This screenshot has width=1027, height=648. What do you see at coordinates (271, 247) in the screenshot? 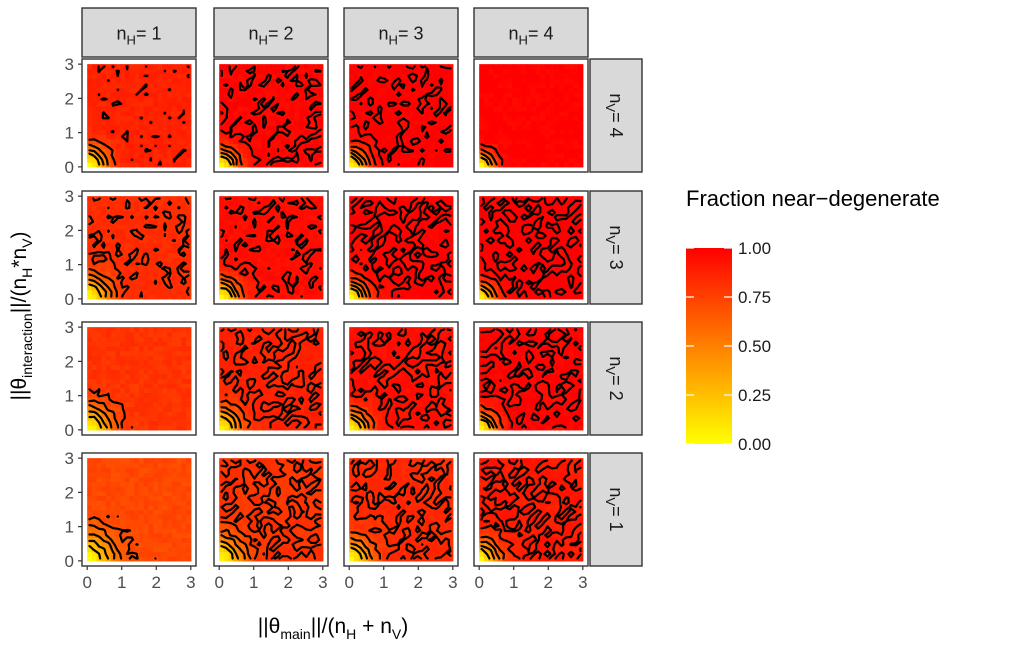
I see `contour-lines` at bounding box center [271, 247].